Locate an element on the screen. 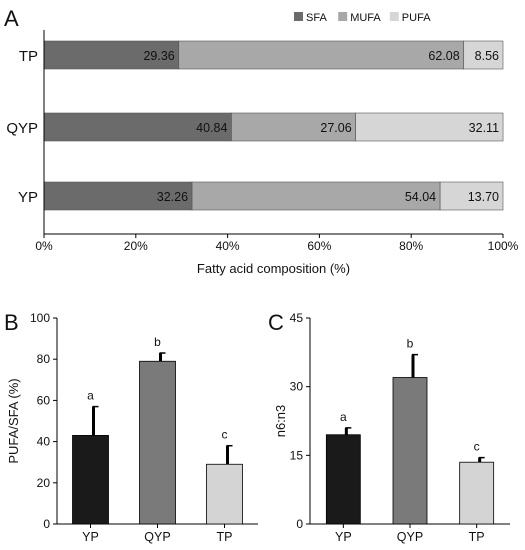 The image size is (525, 550). x-tick-label: 60% is located at coordinates (319, 246).